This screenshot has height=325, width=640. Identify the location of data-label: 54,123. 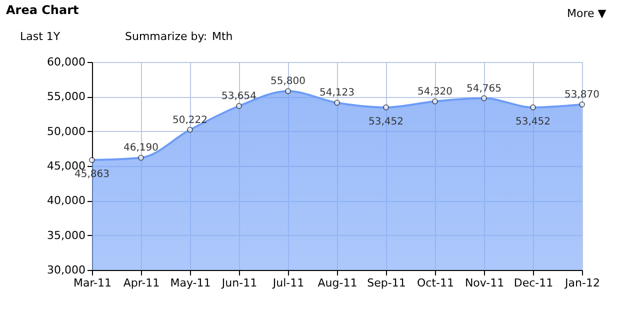
(337, 93).